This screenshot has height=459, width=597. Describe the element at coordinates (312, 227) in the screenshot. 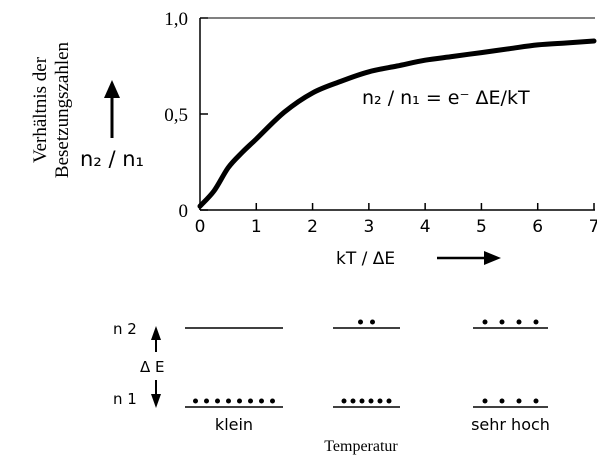

I see `x-tick-label: 2` at that location.